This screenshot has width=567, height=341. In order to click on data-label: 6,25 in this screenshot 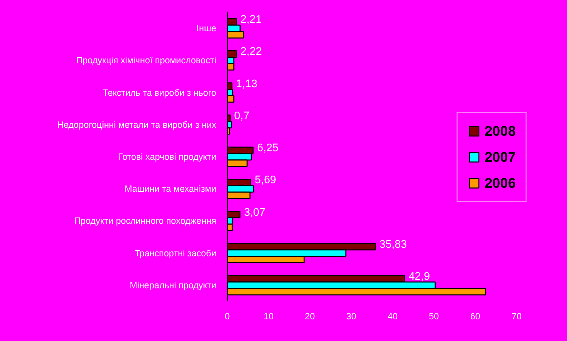, I will do `click(268, 148)`.